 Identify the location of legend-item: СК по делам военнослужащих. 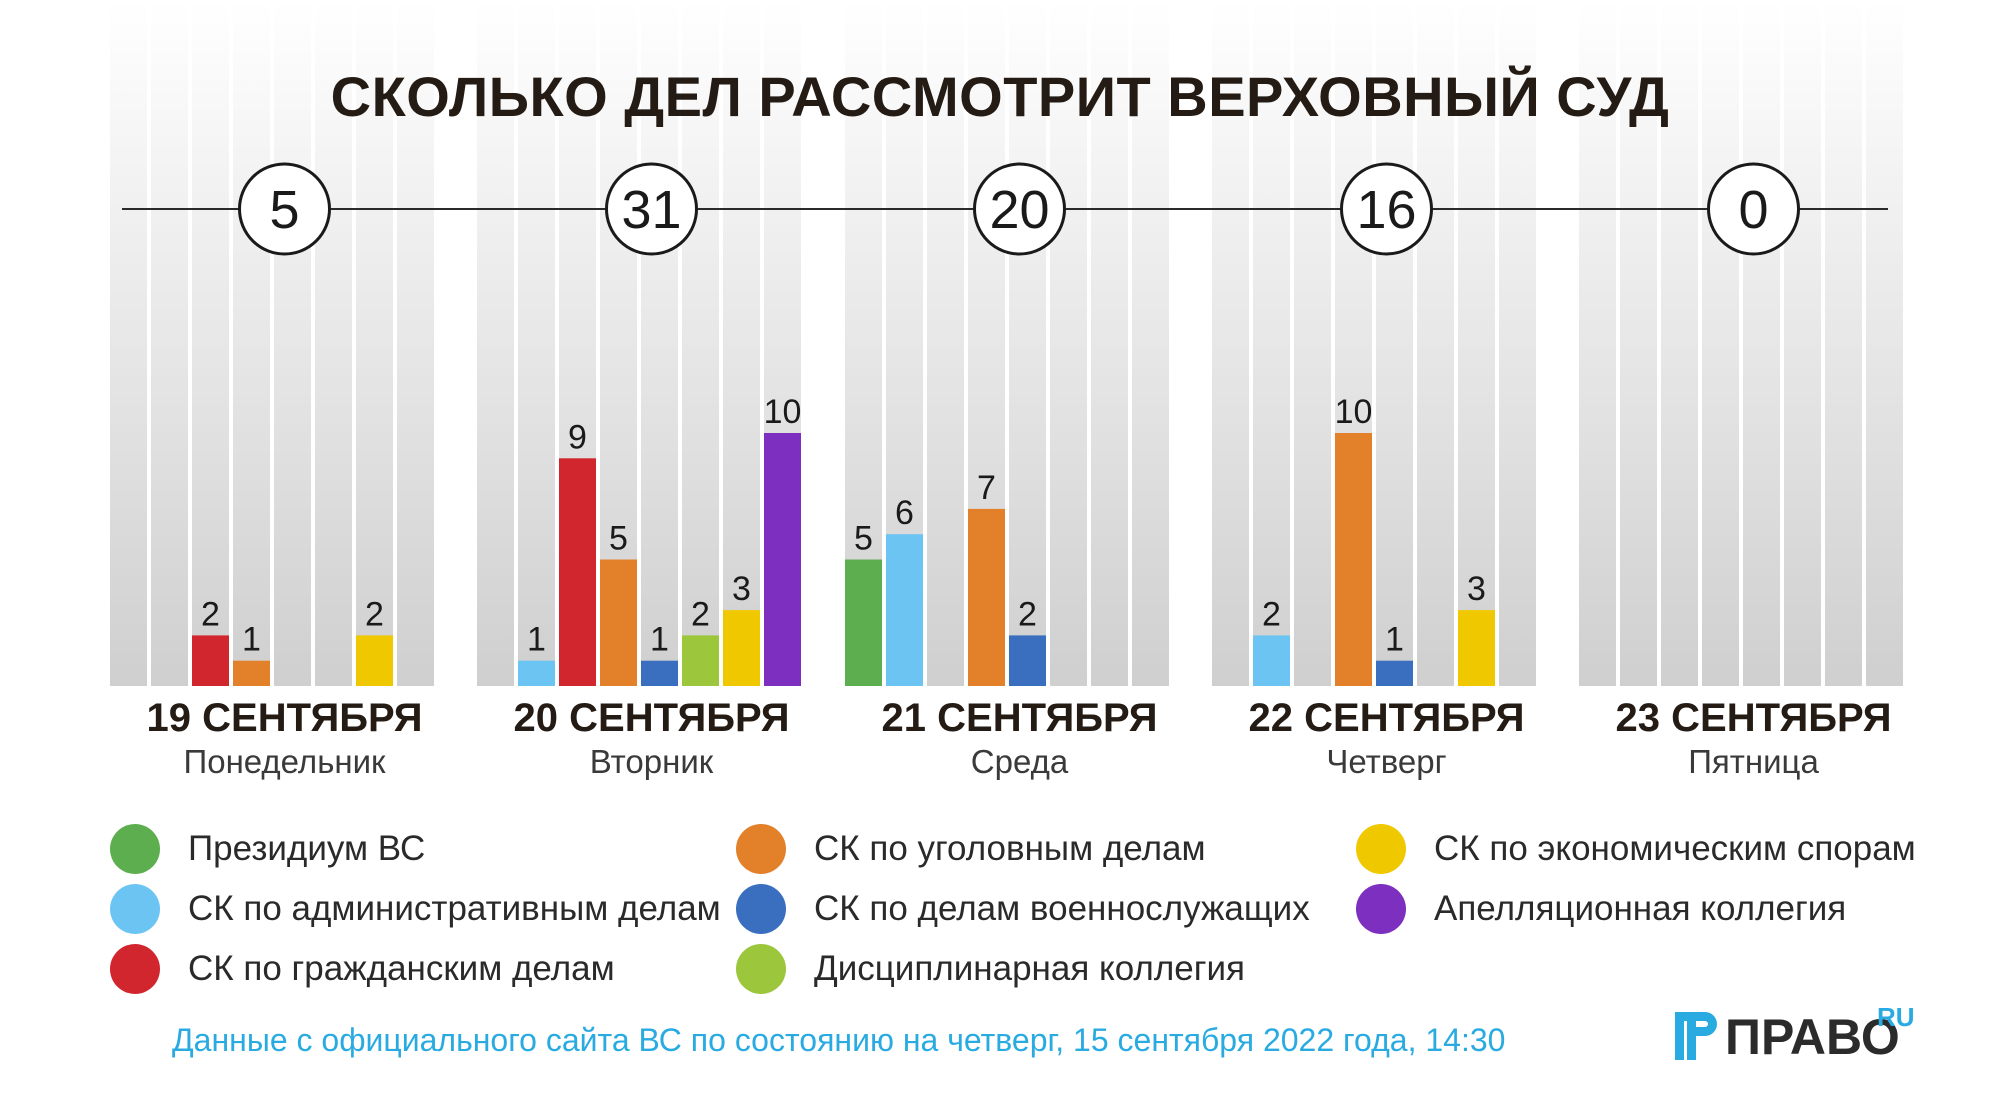
(1023, 909).